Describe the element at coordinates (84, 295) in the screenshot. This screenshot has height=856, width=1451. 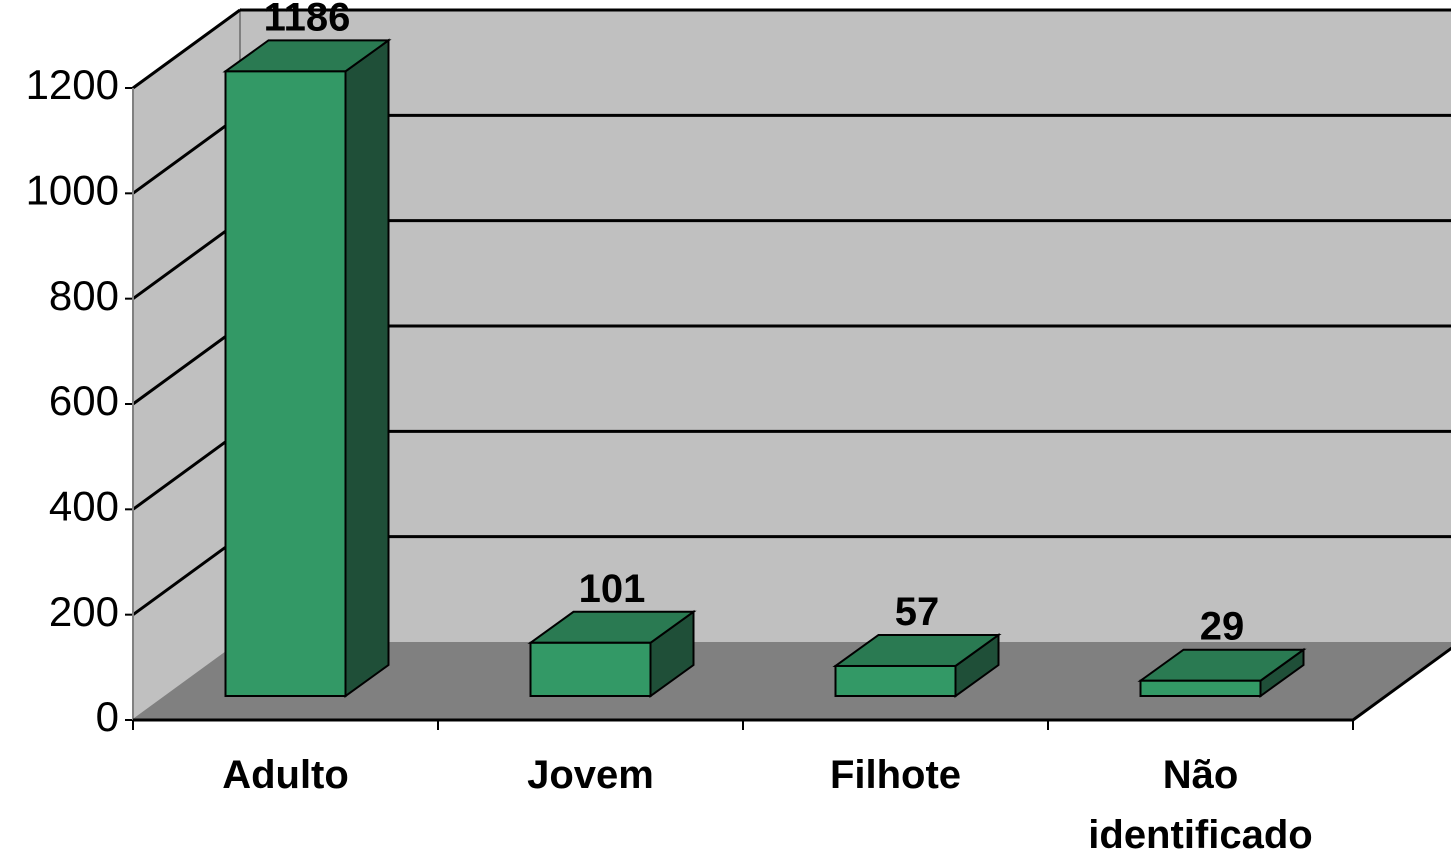
I see `y-tick-label: 800` at that location.